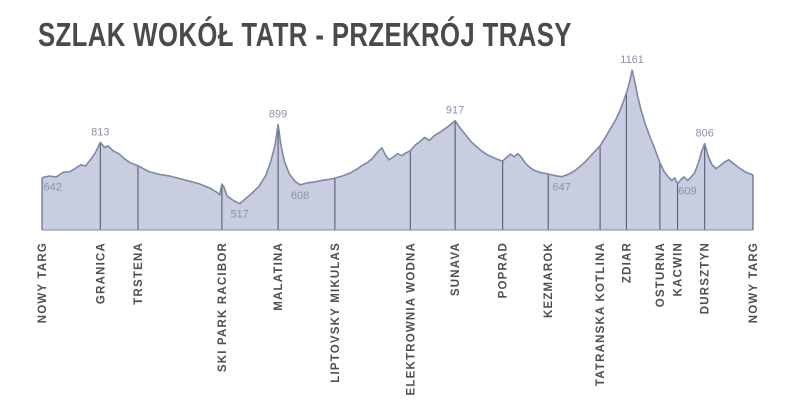  Describe the element at coordinates (279, 276) in the screenshot. I see `station-label: MALATINA` at that location.